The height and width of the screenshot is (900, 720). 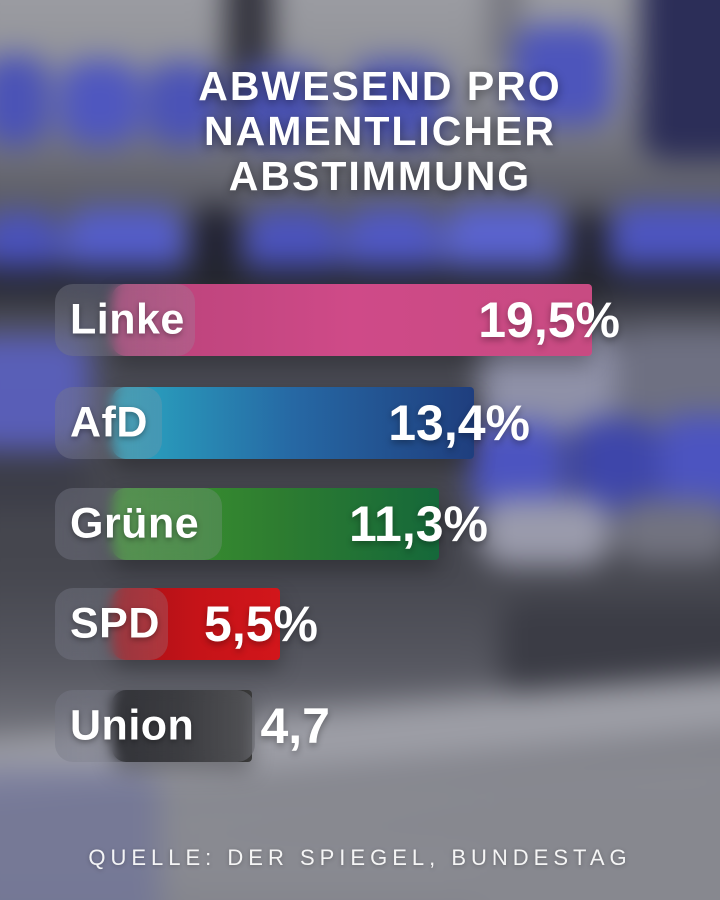 I want to click on title-line-2: NAMENTLICHER, so click(x=380, y=131).